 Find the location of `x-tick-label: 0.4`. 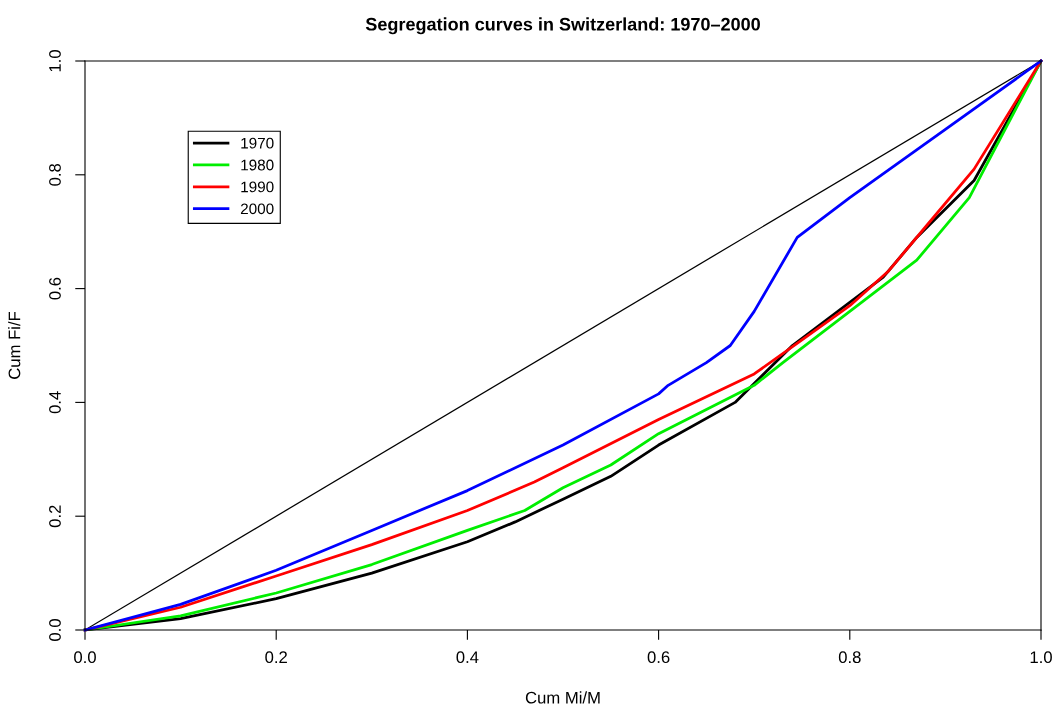

x-tick-label: 0.4 is located at coordinates (467, 657).